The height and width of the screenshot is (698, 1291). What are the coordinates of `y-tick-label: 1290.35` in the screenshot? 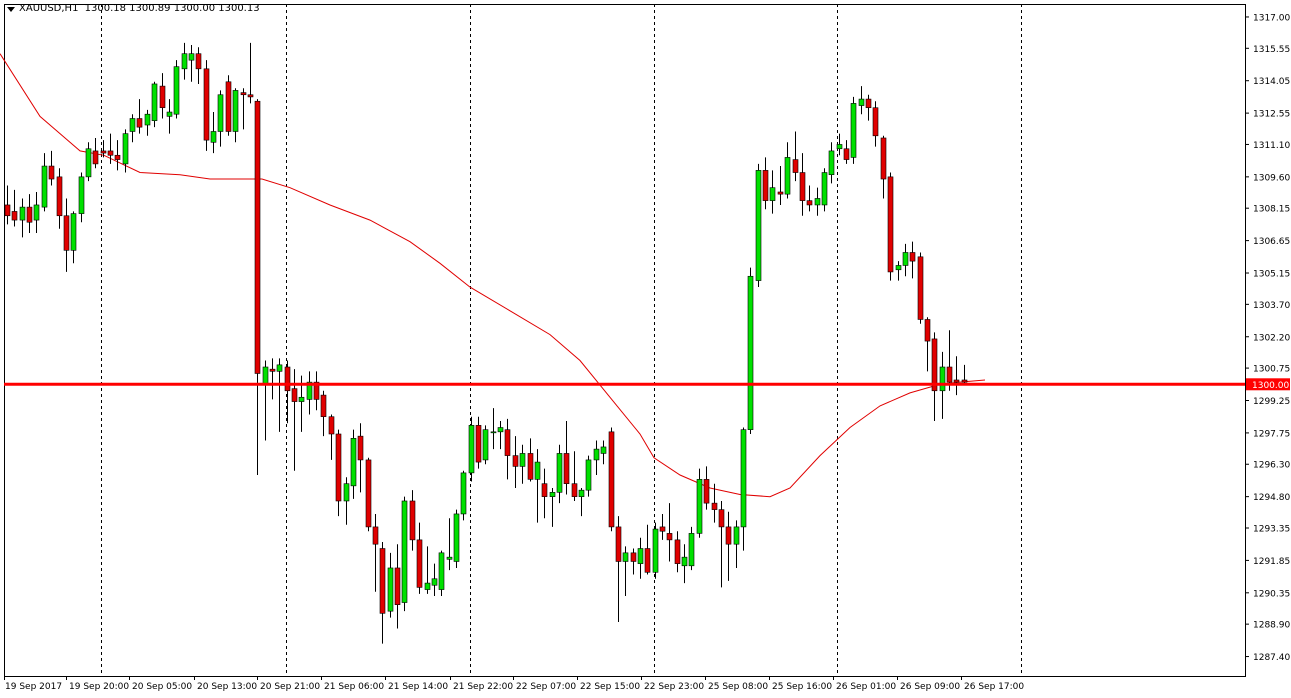 It's located at (1271, 594).